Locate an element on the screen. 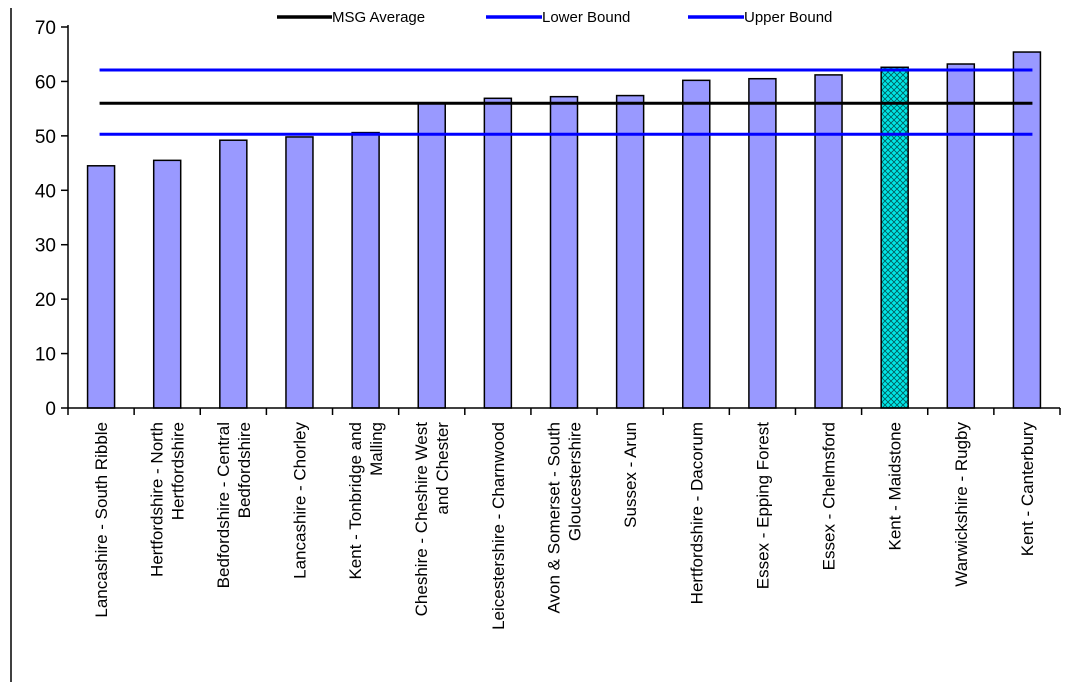 The height and width of the screenshot is (682, 1065). category-label-line: Cheshire - Cheshire West is located at coordinates (421, 519).